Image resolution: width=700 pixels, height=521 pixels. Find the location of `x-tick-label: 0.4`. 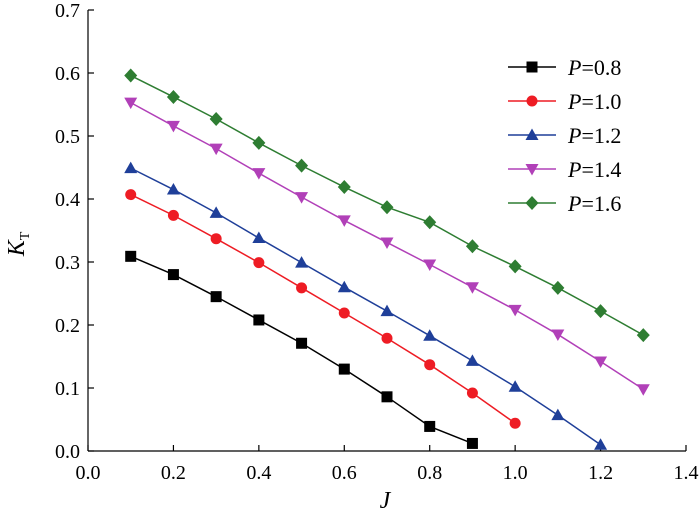

x-tick-label: 0.4 is located at coordinates (258, 473).